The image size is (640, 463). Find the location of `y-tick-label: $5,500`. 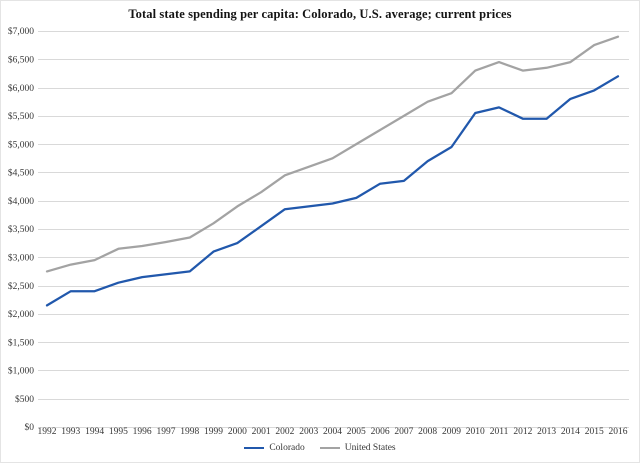

y-tick-label: $5,500 is located at coordinates (21, 116).